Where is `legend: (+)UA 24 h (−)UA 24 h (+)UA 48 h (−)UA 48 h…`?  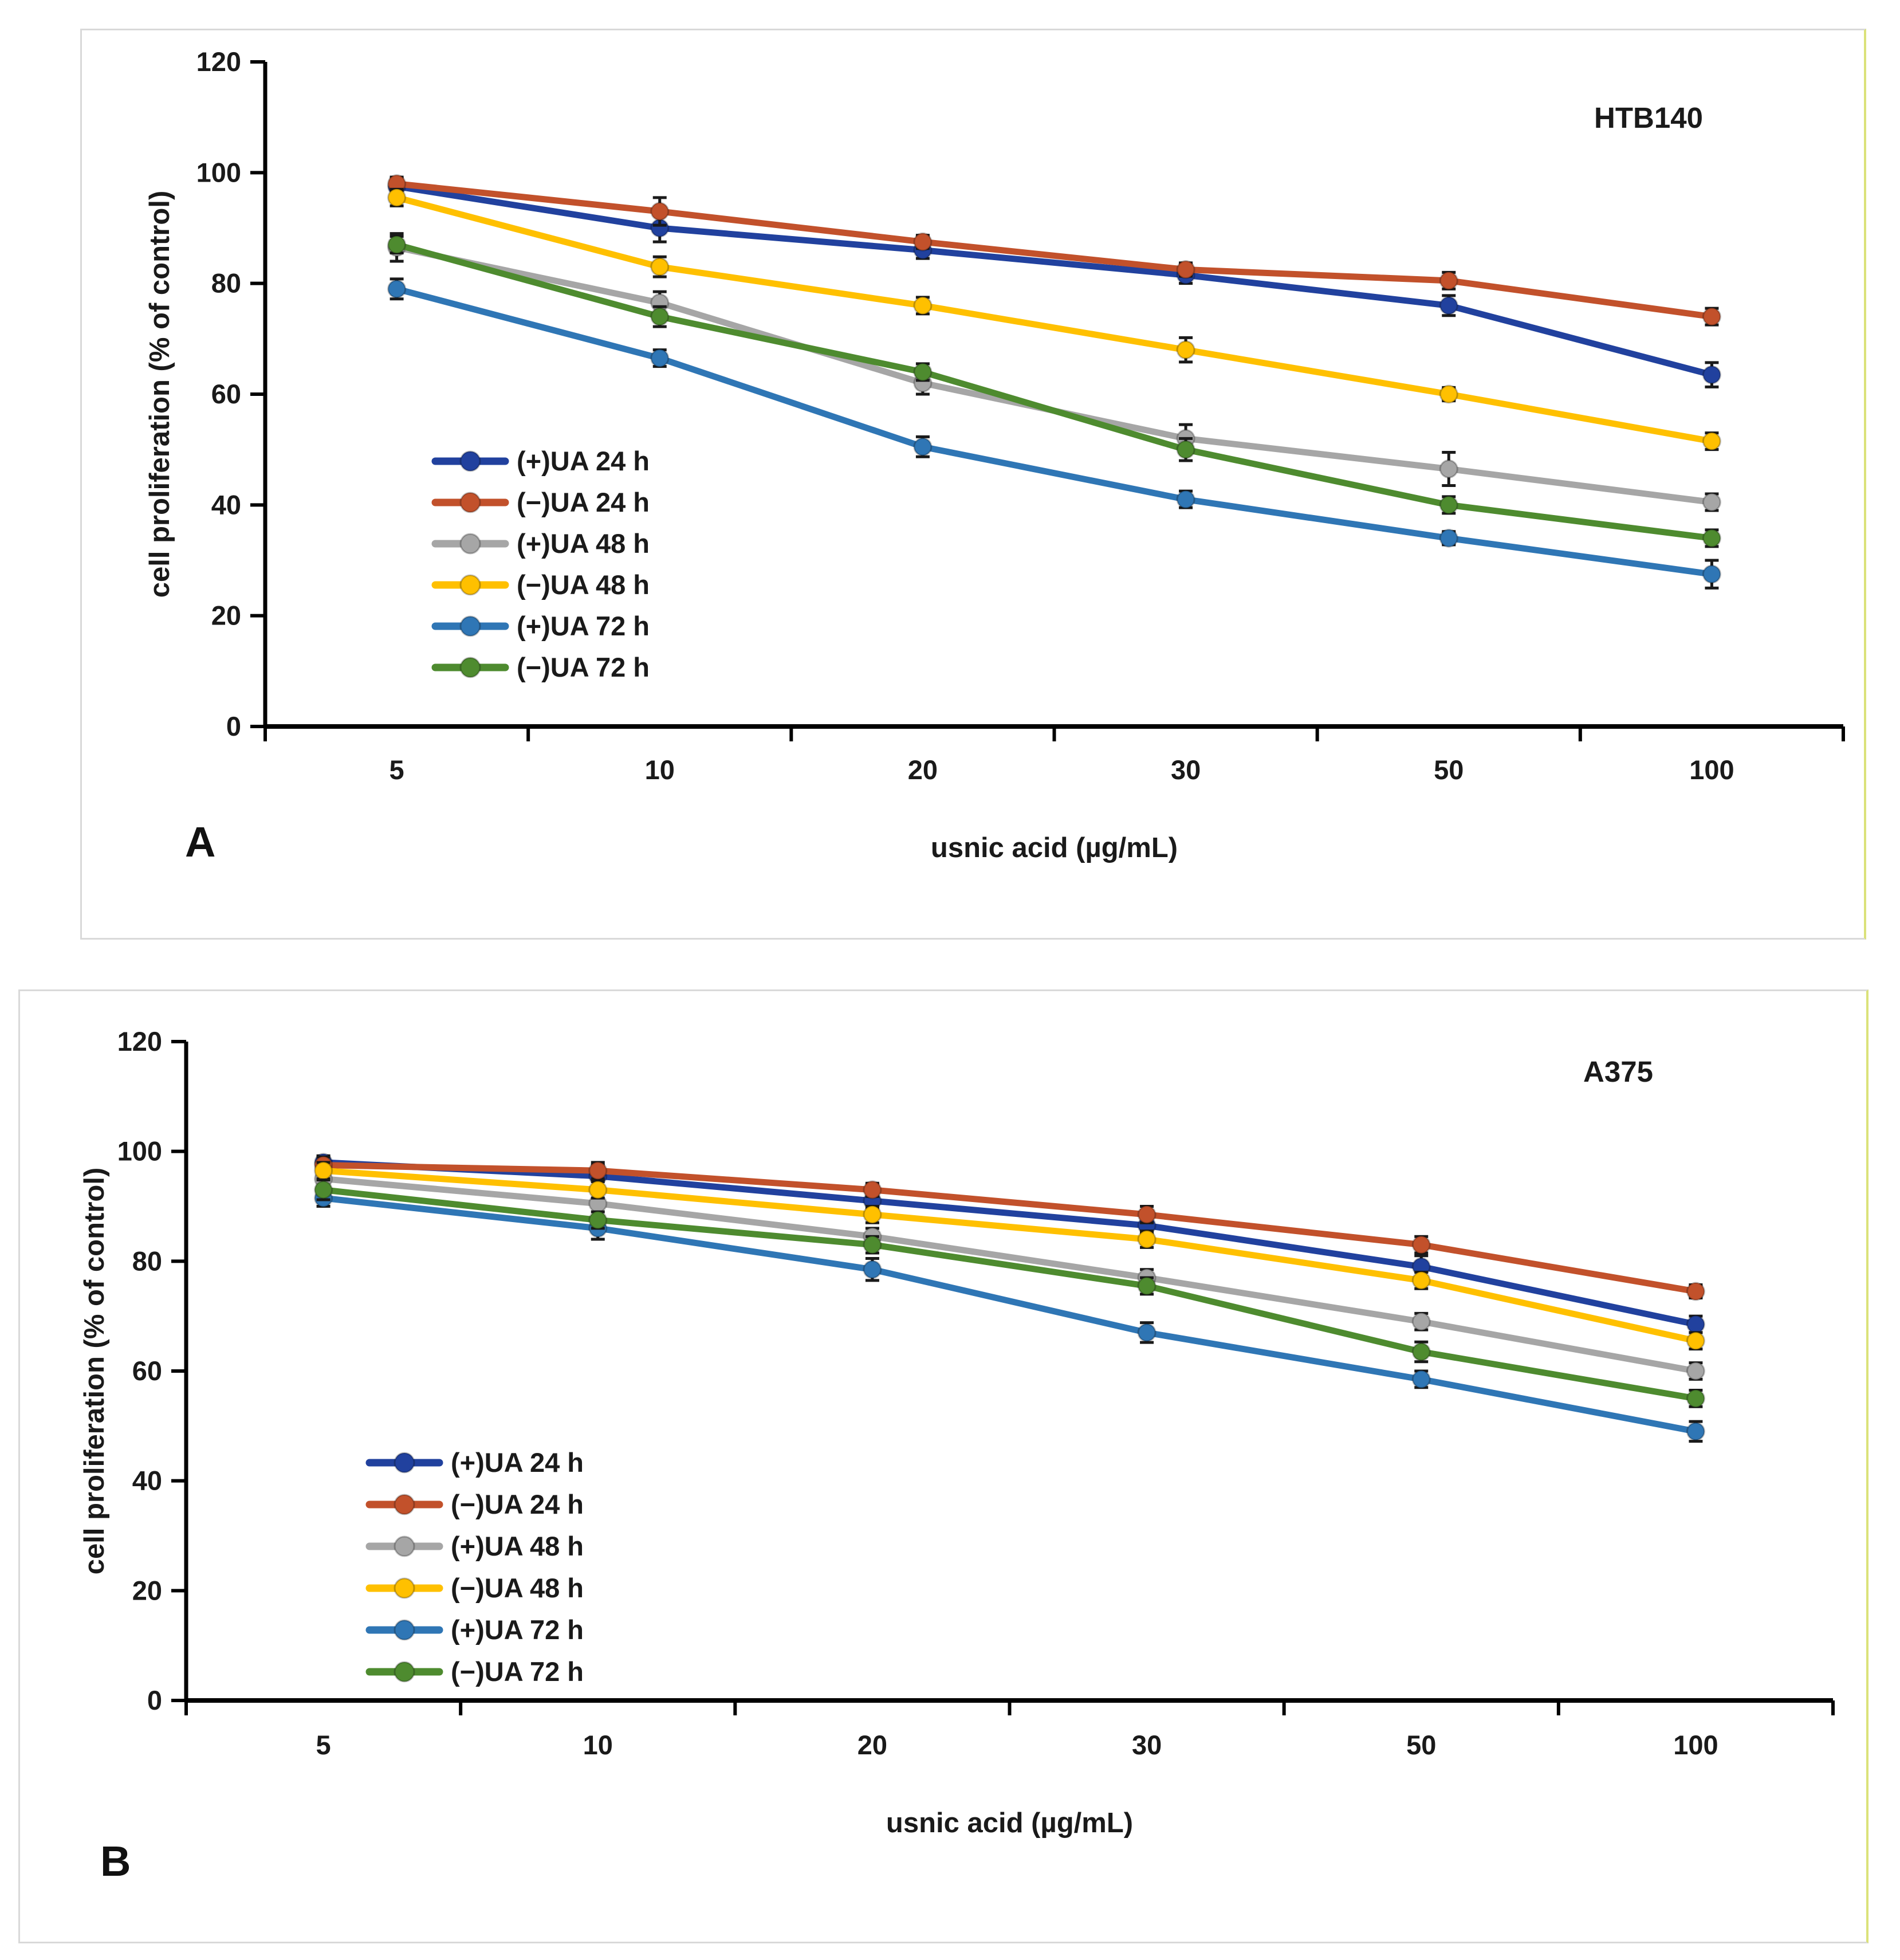
legend: (+)UA 24 h (−)UA 24 h (+)UA 48 h (−)UA 48 h… is located at coordinates (540, 564).